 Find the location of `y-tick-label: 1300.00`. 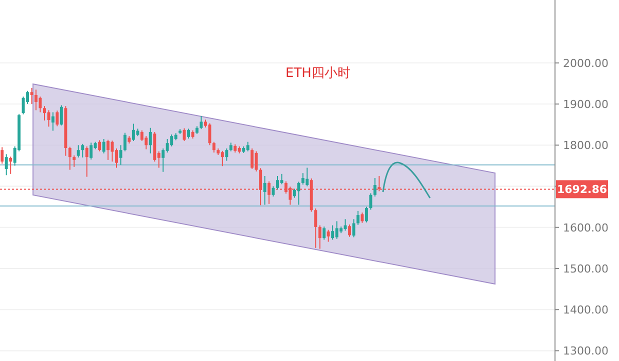

y-tick-label: 1300.00 is located at coordinates (585, 351).